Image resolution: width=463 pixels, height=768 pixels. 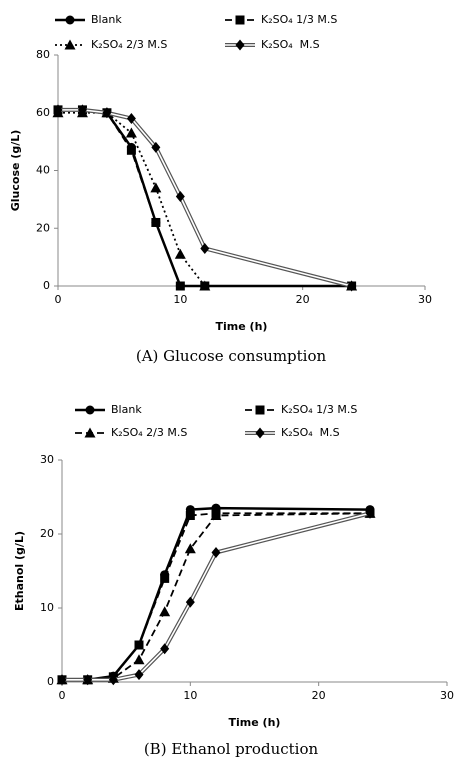 What do you see at coordinates (43, 170) in the screenshot?
I see `y-tick-label: 40` at bounding box center [43, 170].